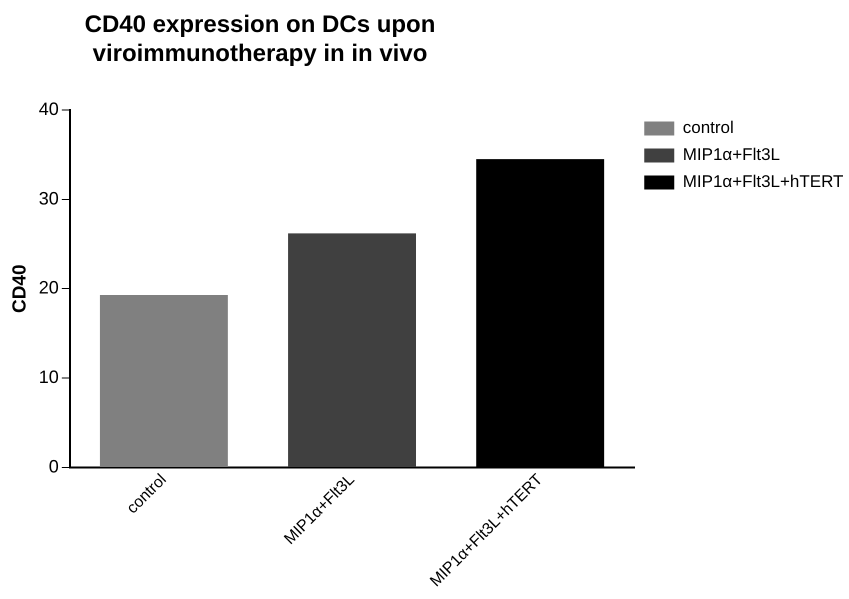 This screenshot has width=849, height=599. What do you see at coordinates (260, 39) in the screenshot?
I see `chart-title: CD40 expression on DCs upon viroimmunotherapy in in vivo` at bounding box center [260, 39].